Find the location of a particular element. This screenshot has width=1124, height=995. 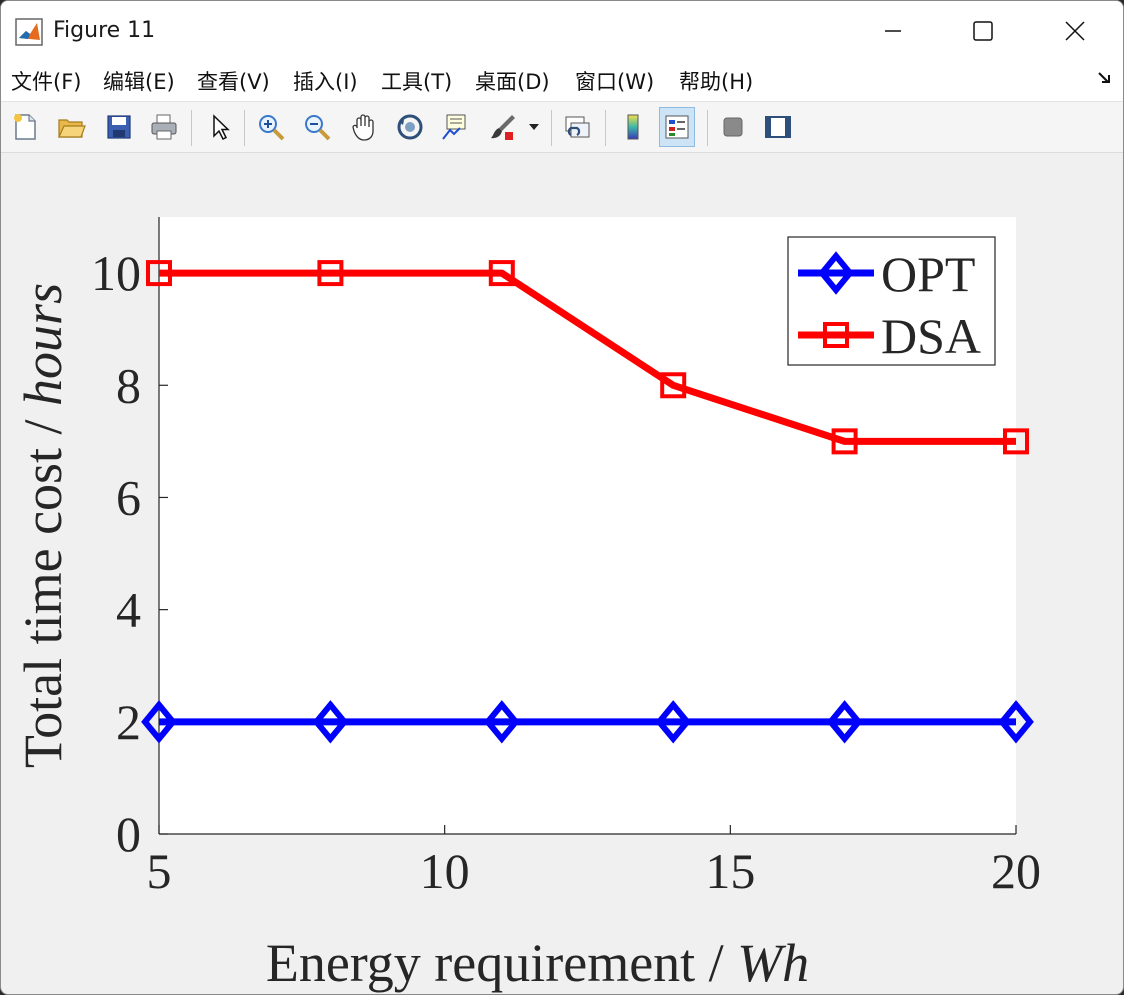

chevron-down-icon is located at coordinates (534, 127).